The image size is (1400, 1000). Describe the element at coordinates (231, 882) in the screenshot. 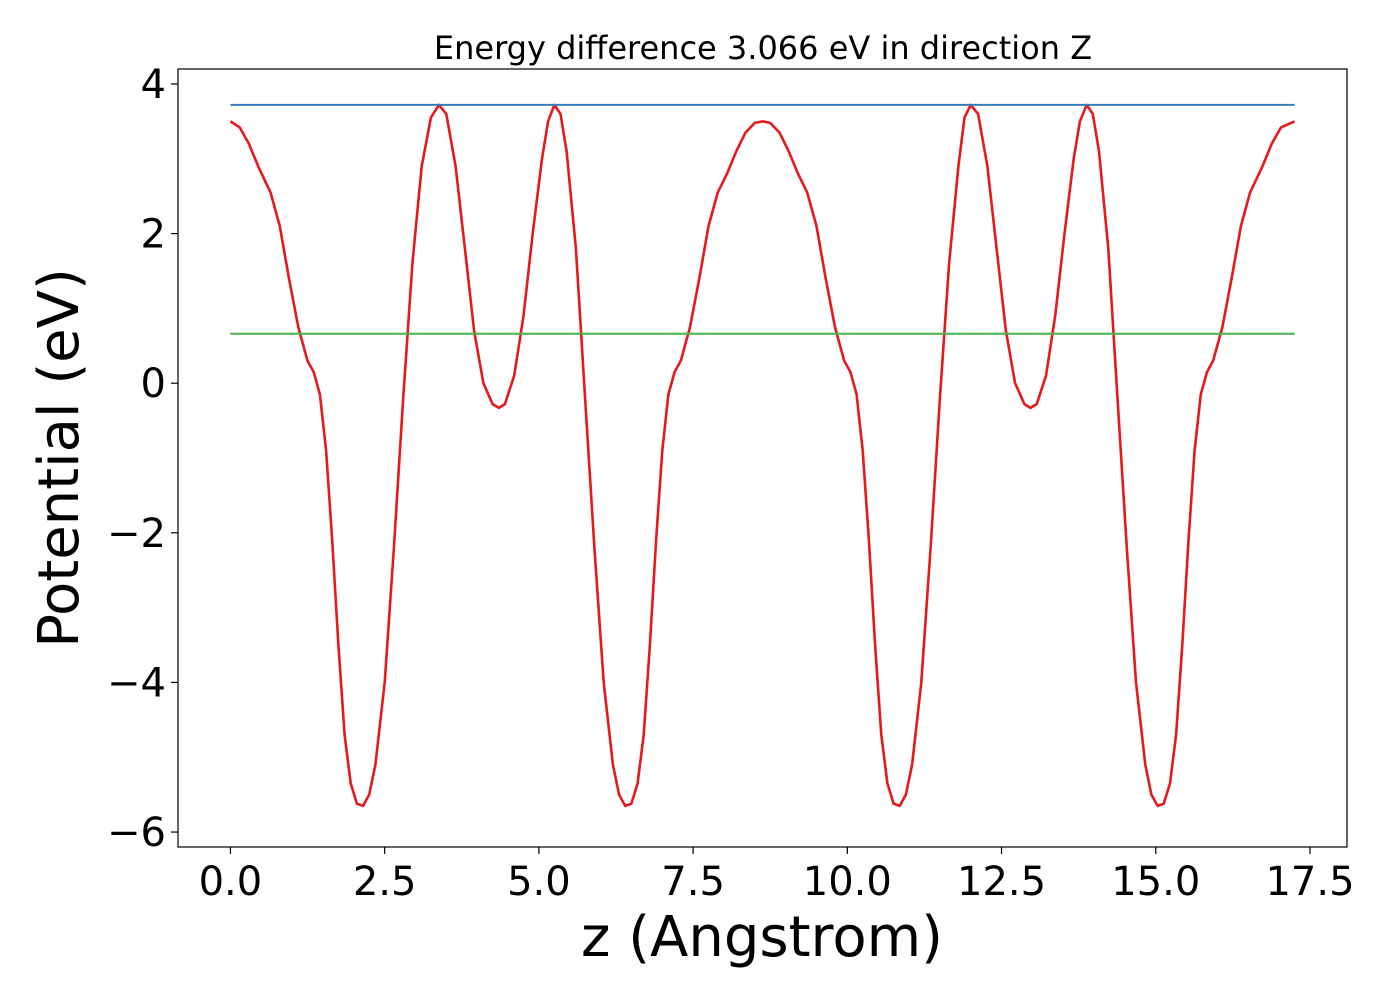

I see `x-tick-label: 0.0` at that location.